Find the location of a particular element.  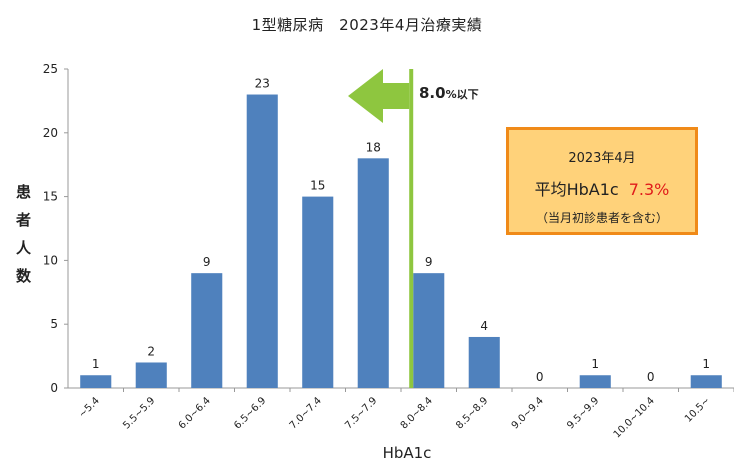

y-tick-label: 15 is located at coordinates (50, 197).